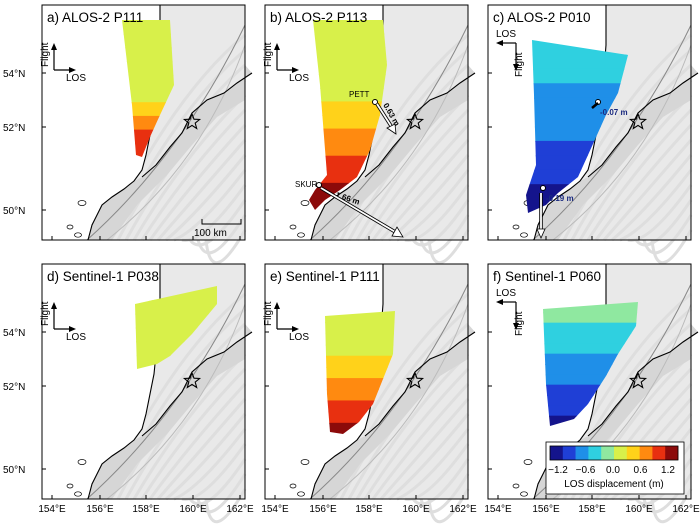 The height and width of the screenshot is (529, 700). What do you see at coordinates (306, 184) in the screenshot?
I see `station-label: SKUR` at bounding box center [306, 184].